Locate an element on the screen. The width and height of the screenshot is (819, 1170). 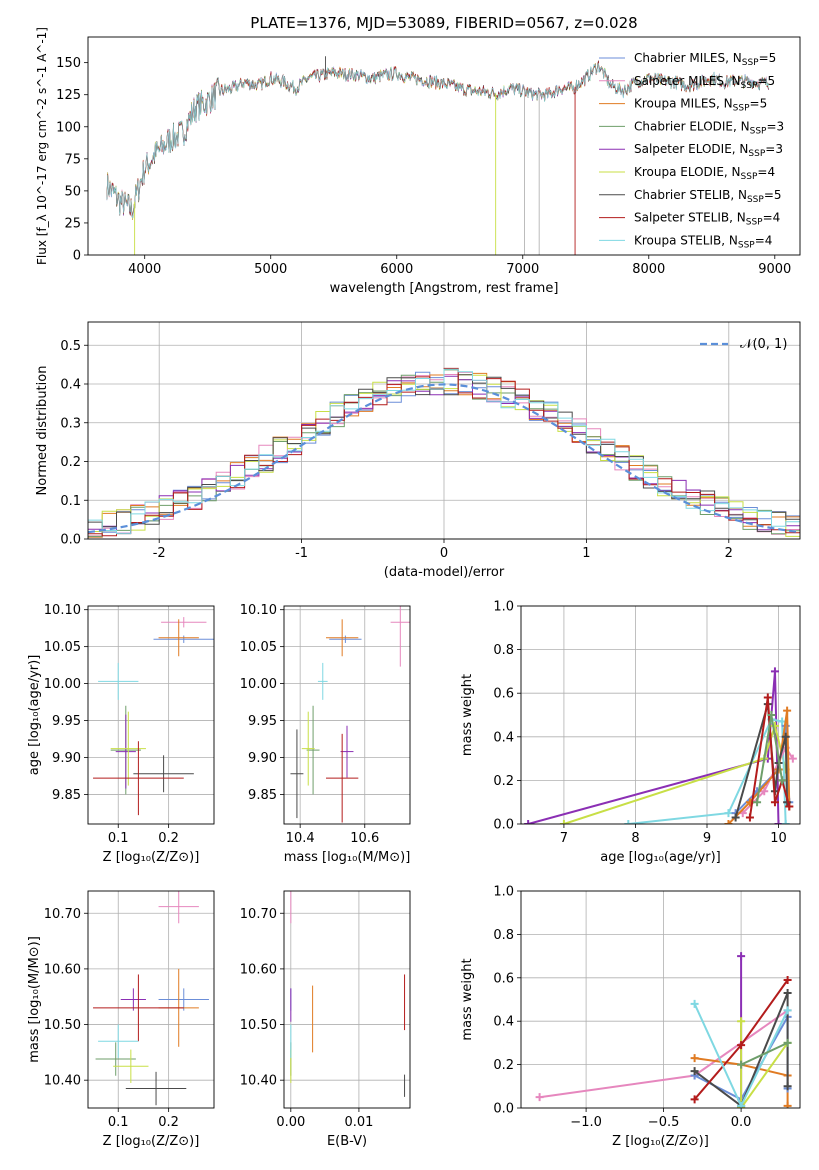
x-tick-label: −1.0 is located at coordinates (586, 1122).